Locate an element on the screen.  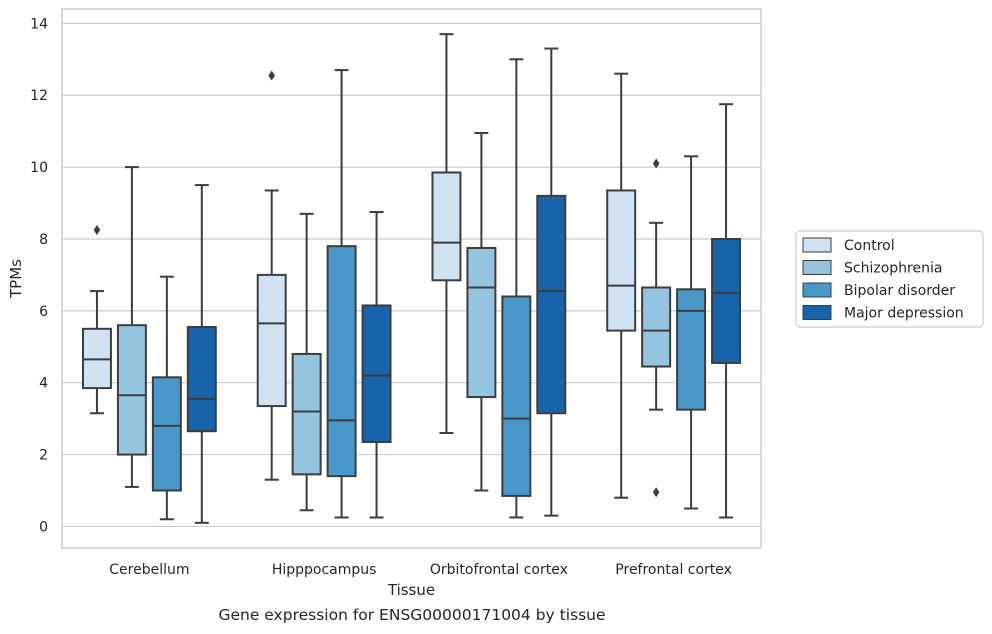
y-tick-labels: 0 2 4 6 8 10 12 14 is located at coordinates (39, 275).